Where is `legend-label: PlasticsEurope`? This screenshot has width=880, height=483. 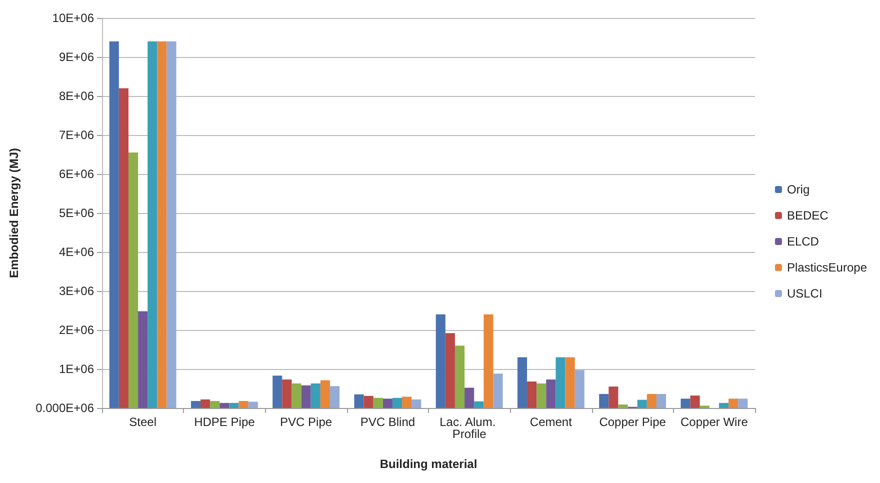 legend-label: PlasticsEurope is located at coordinates (827, 267).